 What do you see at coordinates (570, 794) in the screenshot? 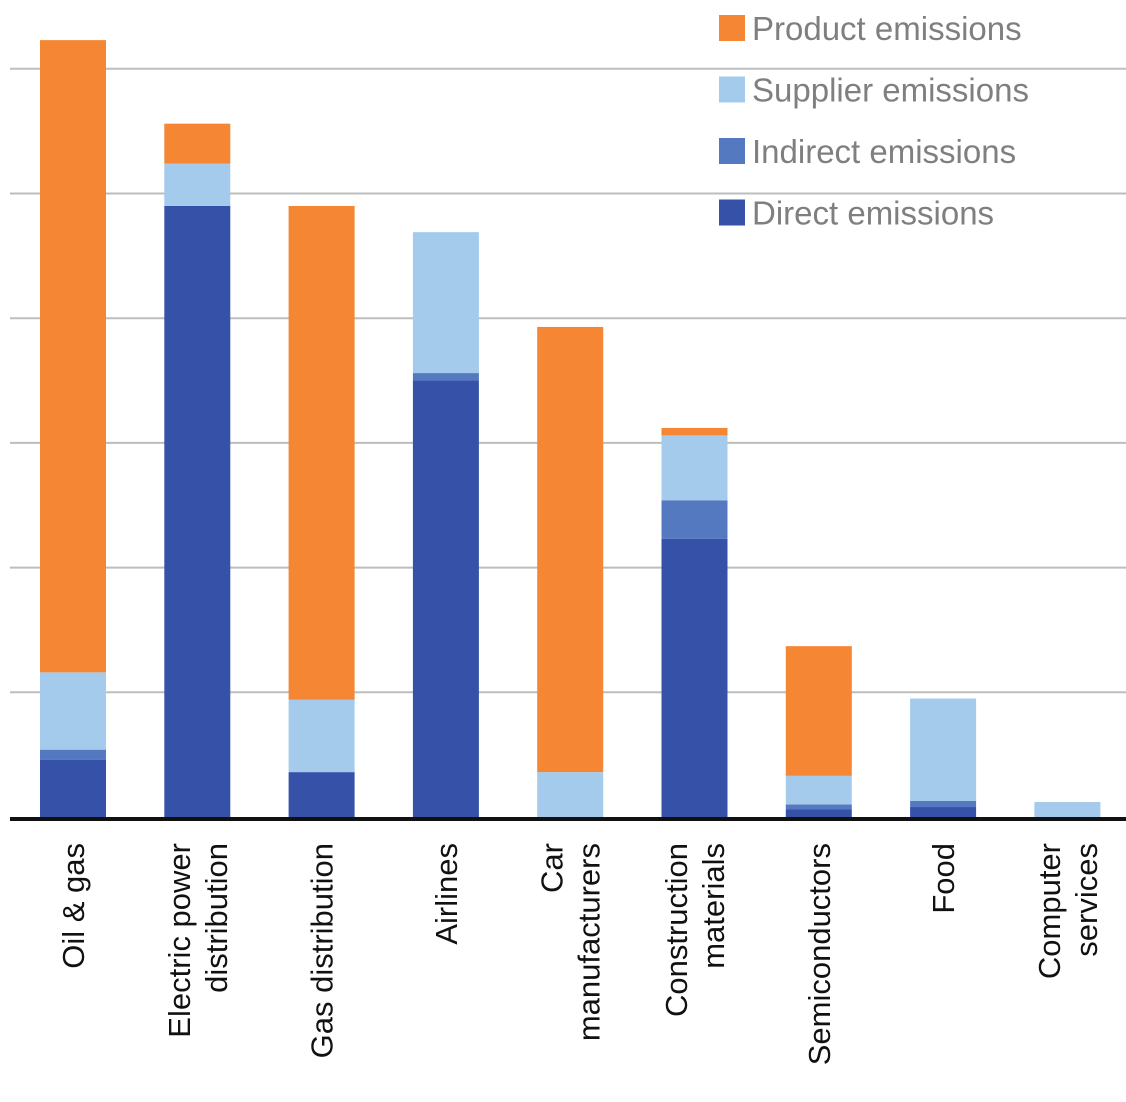
I see `bar-car-manufacturers-supplier-emissions` at bounding box center [570, 794].